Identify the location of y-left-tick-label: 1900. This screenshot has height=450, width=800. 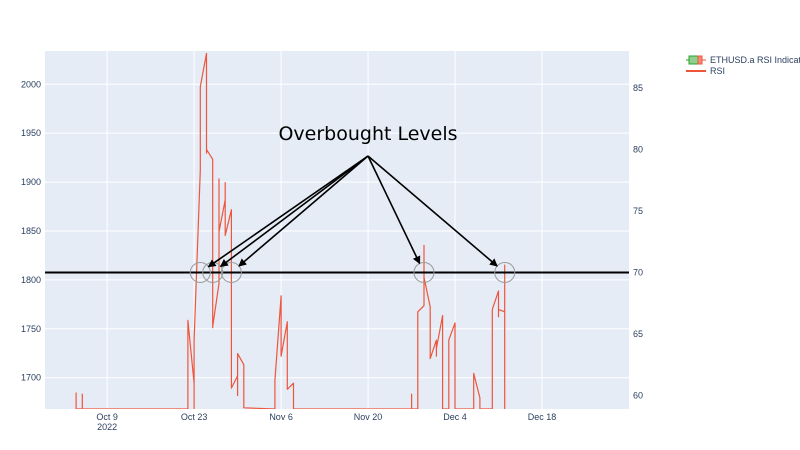
(31, 182).